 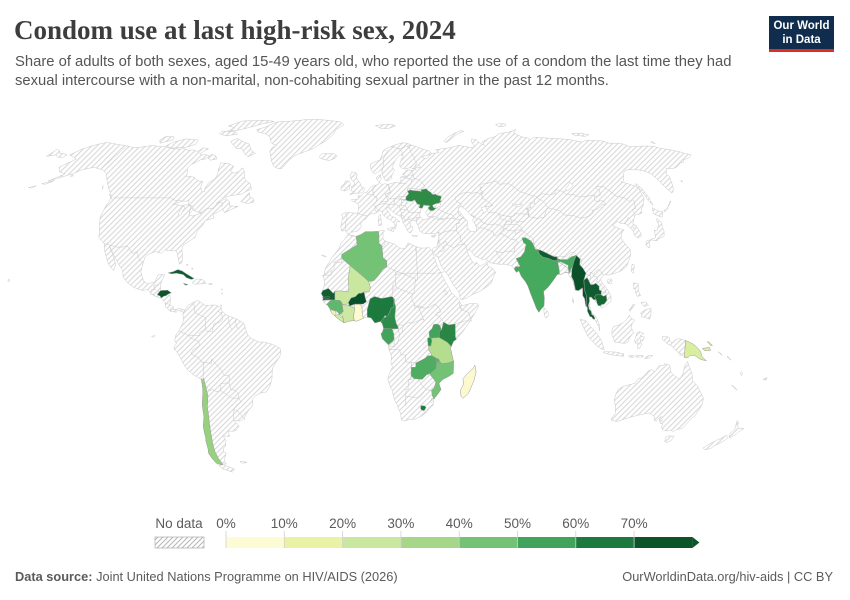 What do you see at coordinates (342, 523) in the screenshot?
I see `svg-text: 20%` at bounding box center [342, 523].